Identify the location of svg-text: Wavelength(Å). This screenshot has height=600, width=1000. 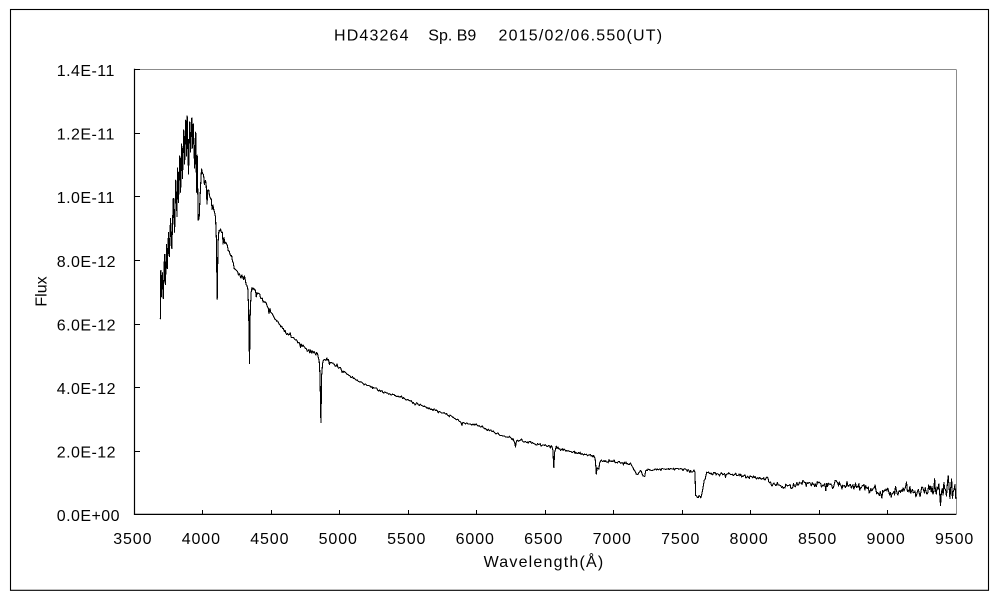
(544, 561).